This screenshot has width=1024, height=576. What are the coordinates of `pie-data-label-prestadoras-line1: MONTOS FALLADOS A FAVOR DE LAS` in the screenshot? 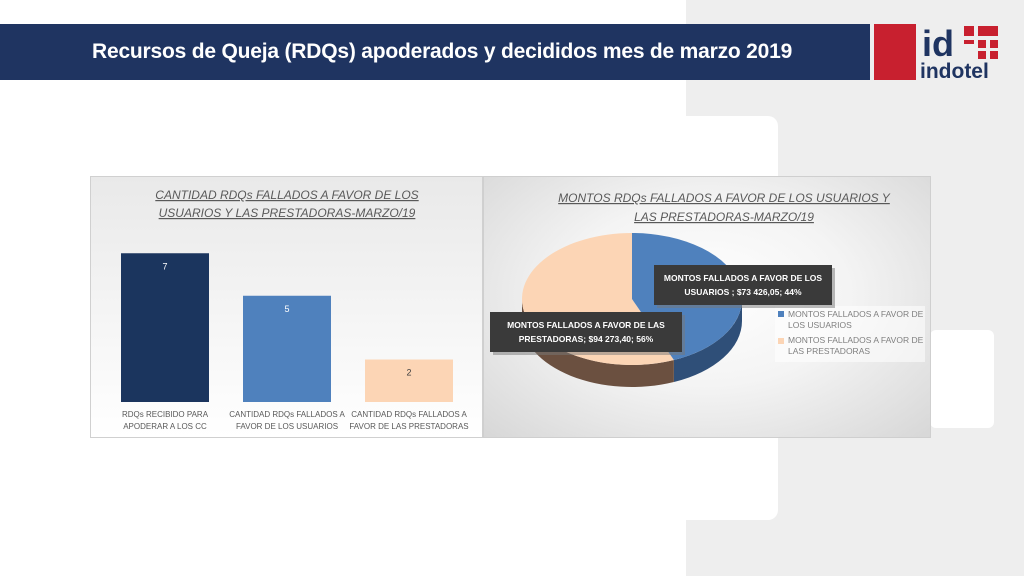 It's located at (586, 325).